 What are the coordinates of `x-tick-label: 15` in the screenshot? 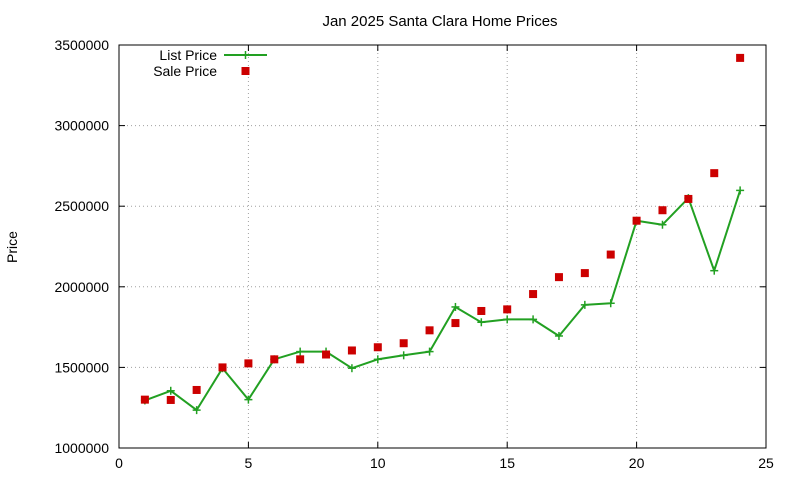 It's located at (507, 463).